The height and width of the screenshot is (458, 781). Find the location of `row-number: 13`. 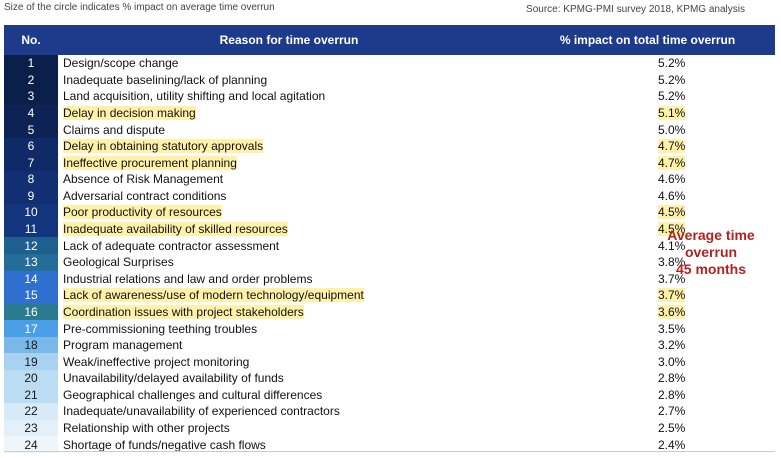

row-number: 13 is located at coordinates (31, 262).